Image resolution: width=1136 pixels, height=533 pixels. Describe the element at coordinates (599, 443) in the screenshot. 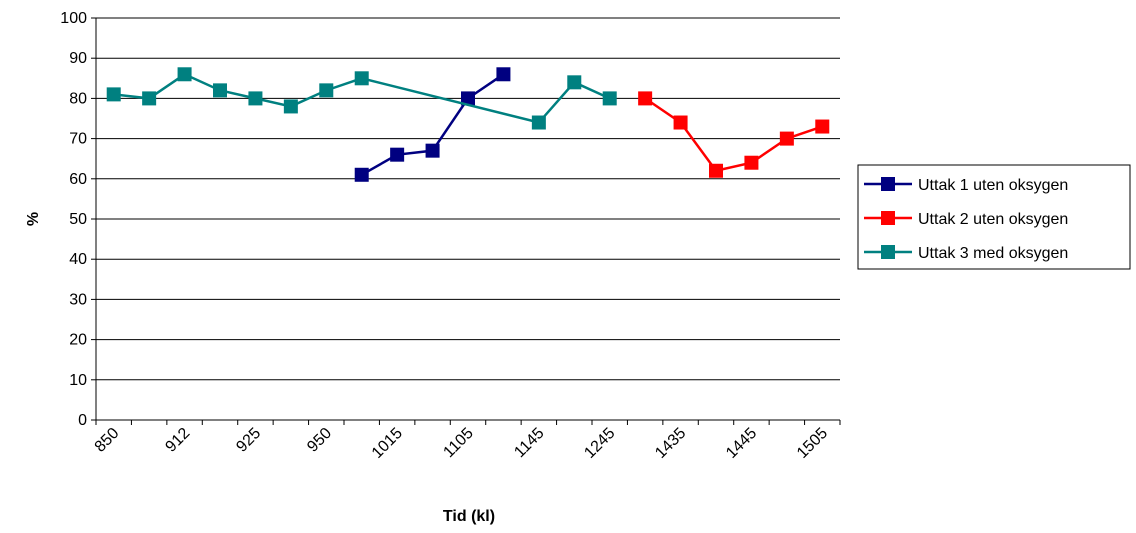

I see `x-tick-label: 1245` at that location.